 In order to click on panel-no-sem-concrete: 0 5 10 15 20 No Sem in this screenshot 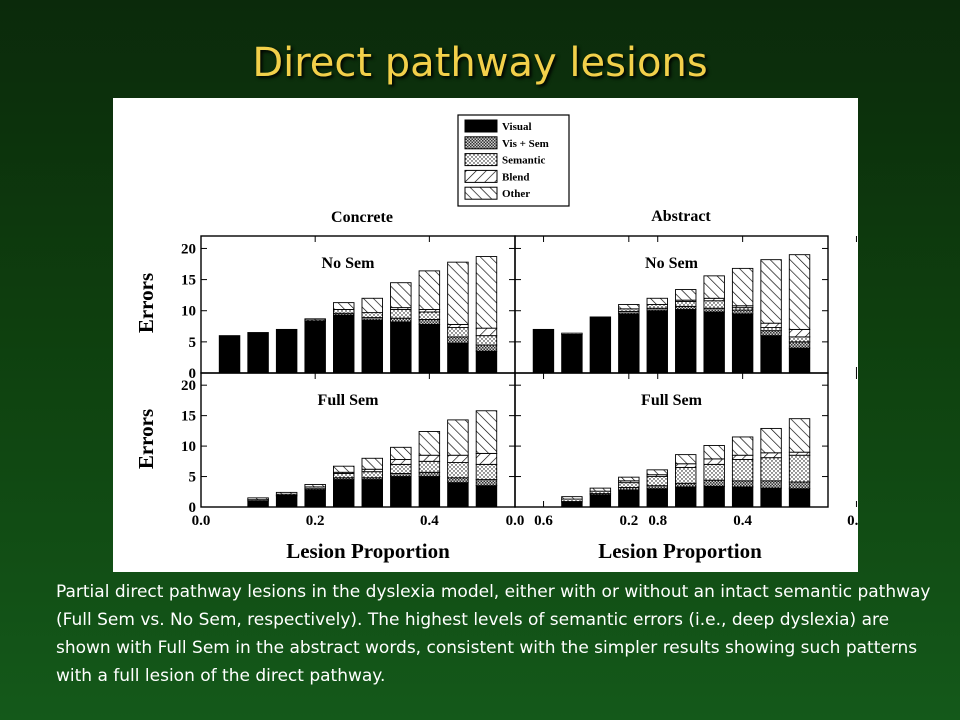, I will do `click(420, 308)`.